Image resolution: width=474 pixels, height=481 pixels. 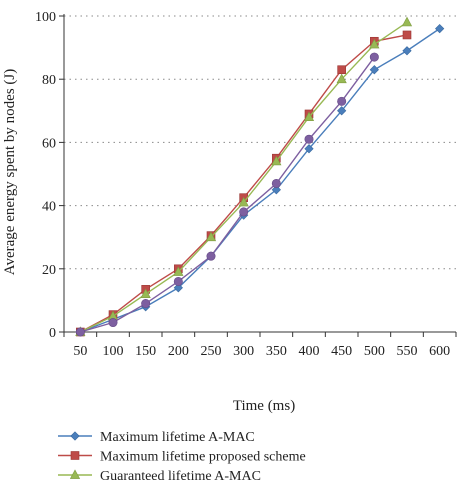 What do you see at coordinates (145, 351) in the screenshot?
I see `x-tick-label: 150` at bounding box center [145, 351].